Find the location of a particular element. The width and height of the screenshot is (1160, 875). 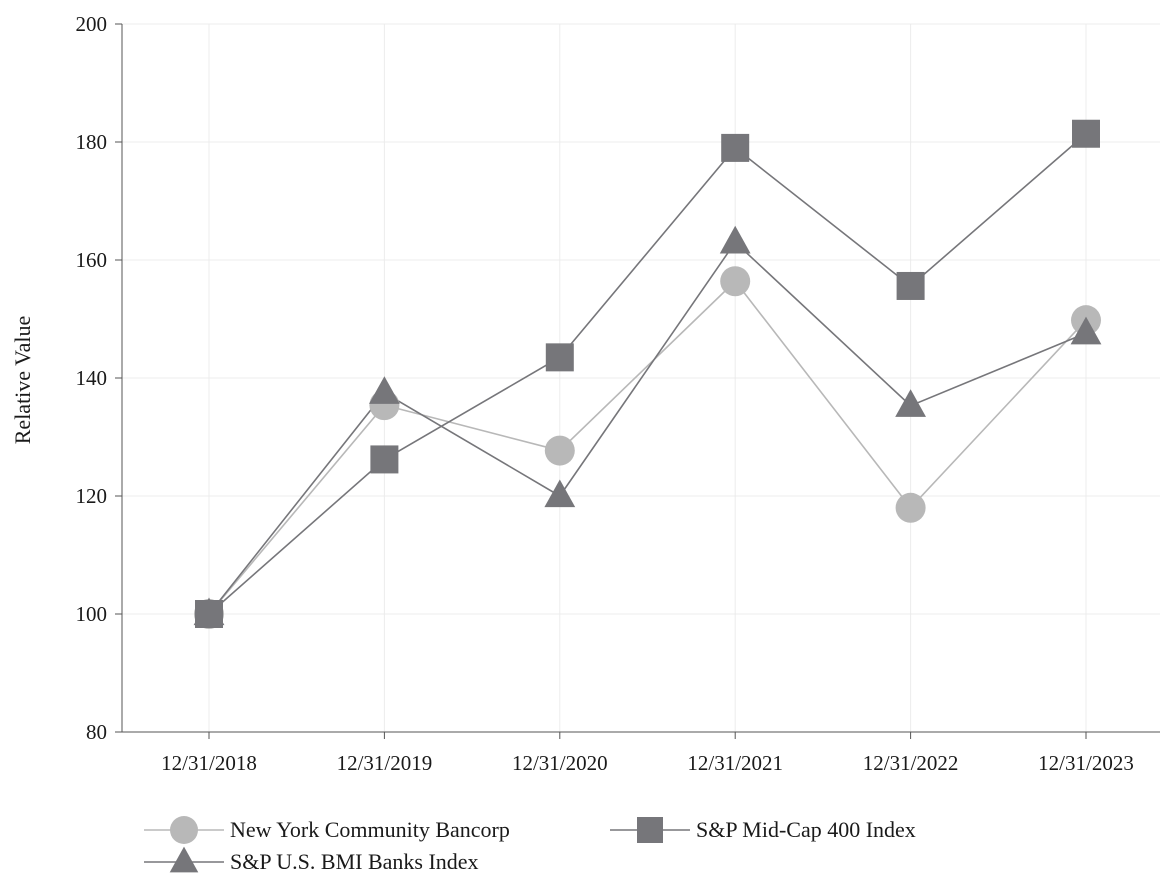

legend-label: New York Community Bancorp is located at coordinates (370, 829).